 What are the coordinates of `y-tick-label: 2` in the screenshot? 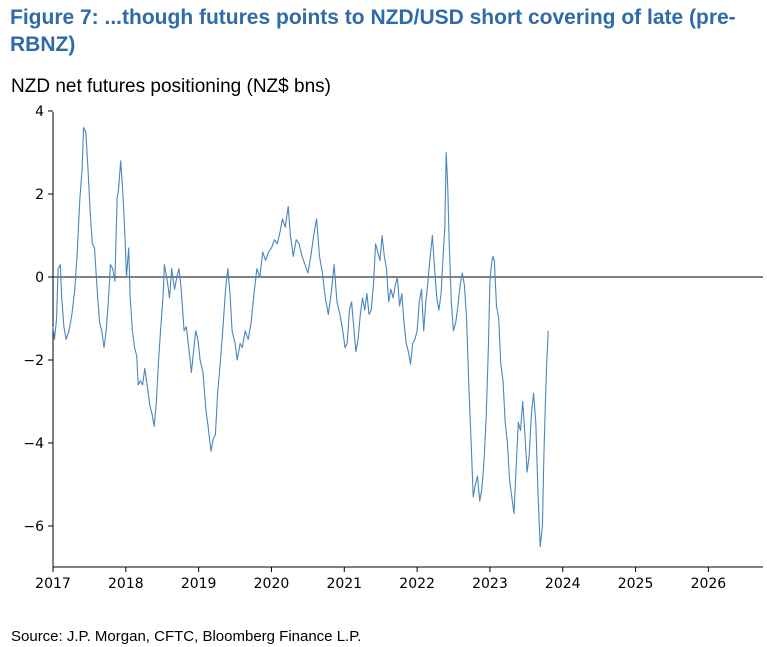 It's located at (39, 195).